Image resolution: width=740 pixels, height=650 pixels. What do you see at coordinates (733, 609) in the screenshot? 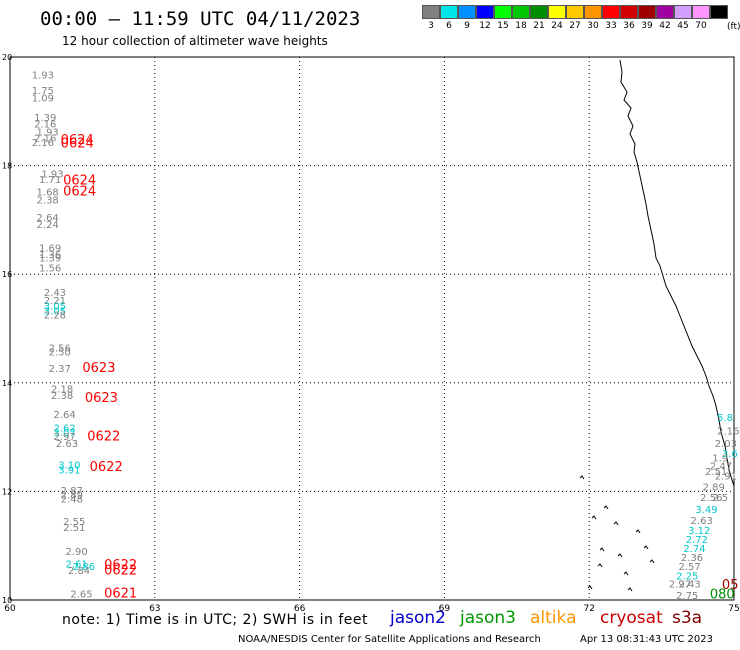
I see `lon-tick-label: 75` at bounding box center [733, 609].